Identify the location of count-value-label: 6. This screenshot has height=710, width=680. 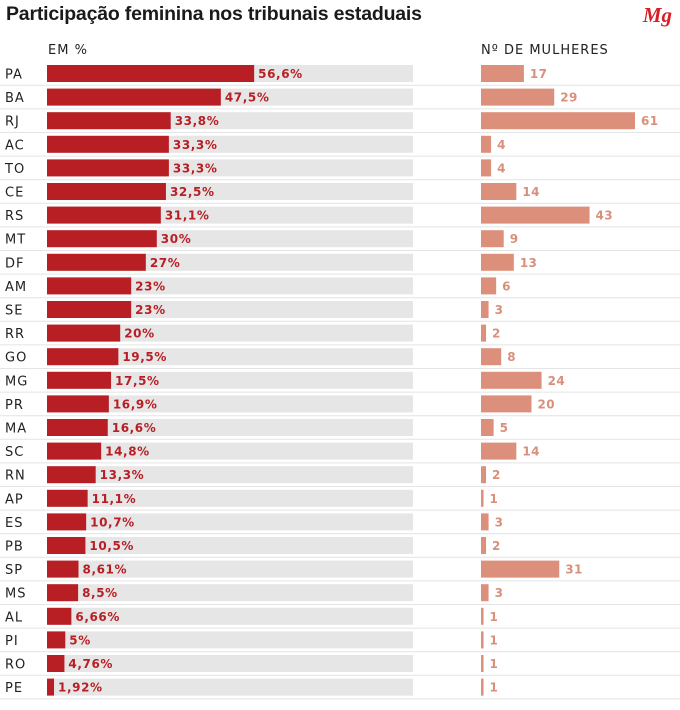
(506, 286).